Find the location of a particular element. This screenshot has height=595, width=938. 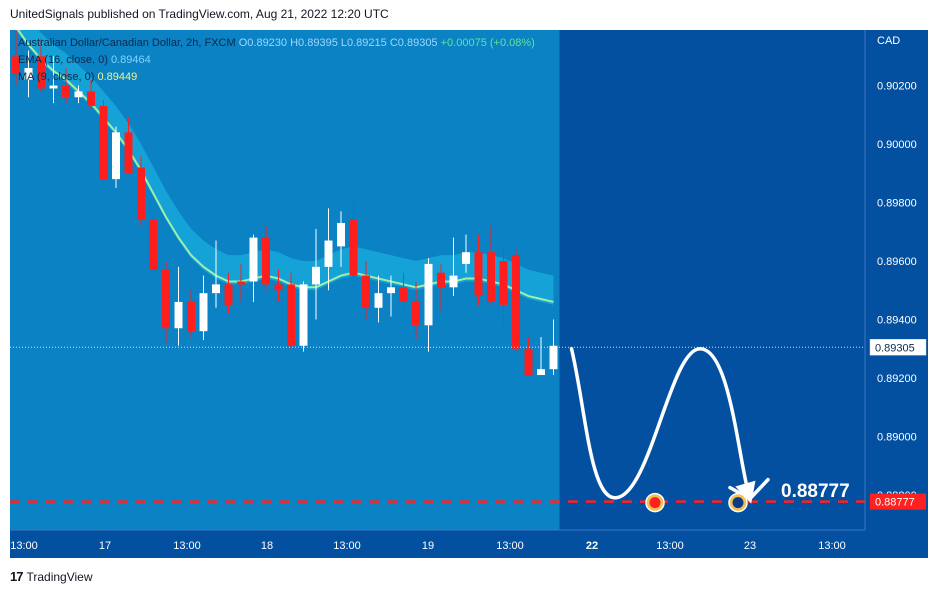

legend-low: L0.89215 is located at coordinates (363, 43).